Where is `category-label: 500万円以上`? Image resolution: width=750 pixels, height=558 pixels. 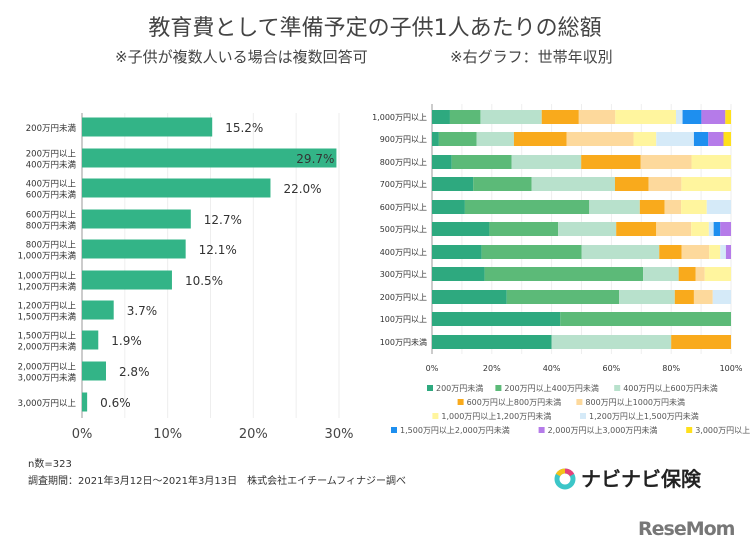
category-label: 500万円以上 is located at coordinates (403, 229).